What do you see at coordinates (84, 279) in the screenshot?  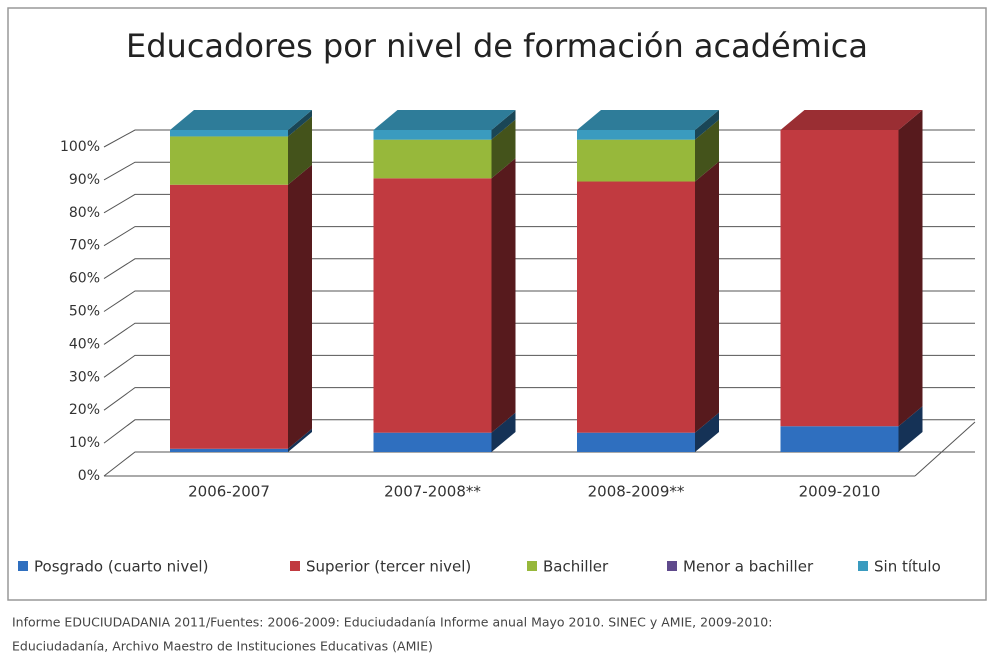 I see `y-tick-label: 60%` at bounding box center [84, 279].